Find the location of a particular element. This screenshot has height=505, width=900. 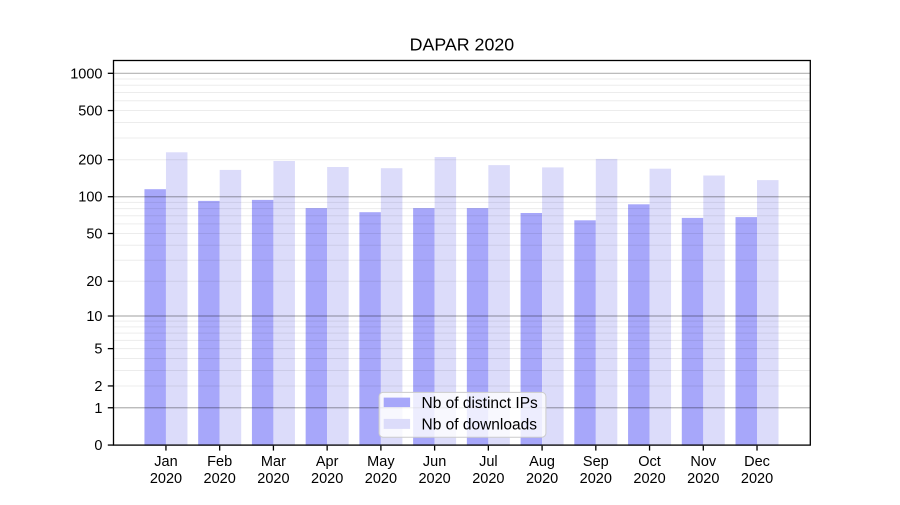

svg-text: May is located at coordinates (381, 462).